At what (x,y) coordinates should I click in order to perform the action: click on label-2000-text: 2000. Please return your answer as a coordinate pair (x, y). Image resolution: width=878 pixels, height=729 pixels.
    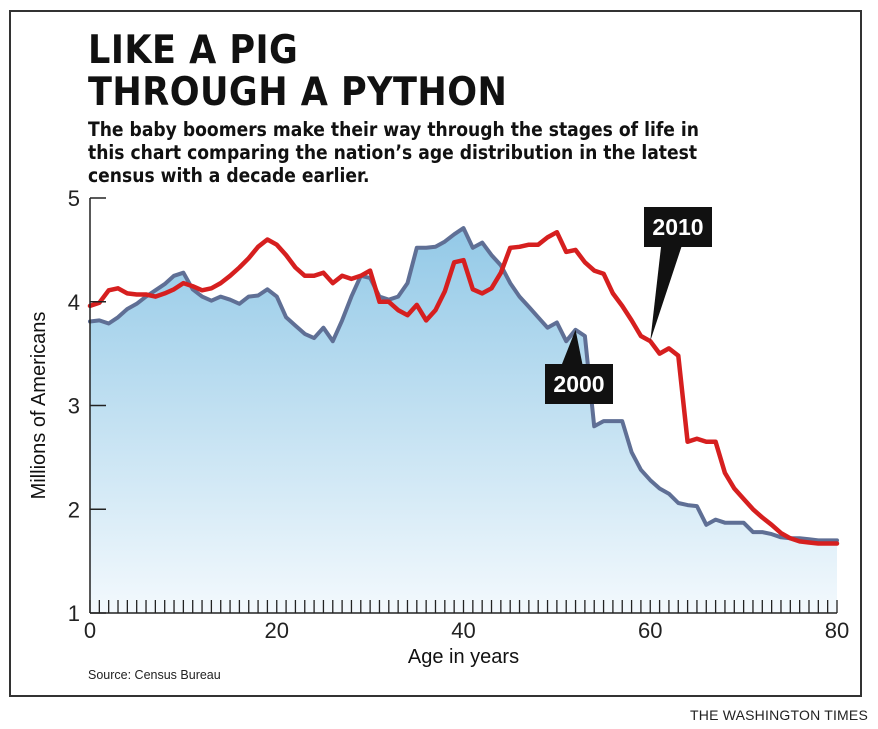
    Looking at the image, I should click on (578, 384).